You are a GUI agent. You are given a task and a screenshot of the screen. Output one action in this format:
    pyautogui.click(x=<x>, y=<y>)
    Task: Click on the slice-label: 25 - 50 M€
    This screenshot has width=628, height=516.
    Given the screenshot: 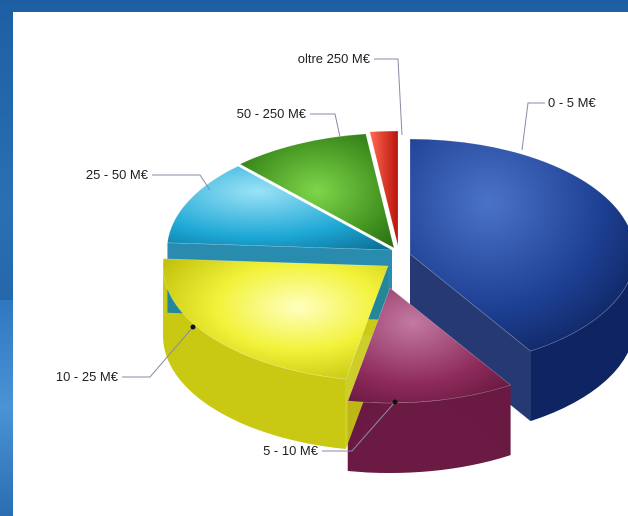 What is the action you would take?
    pyautogui.click(x=117, y=174)
    